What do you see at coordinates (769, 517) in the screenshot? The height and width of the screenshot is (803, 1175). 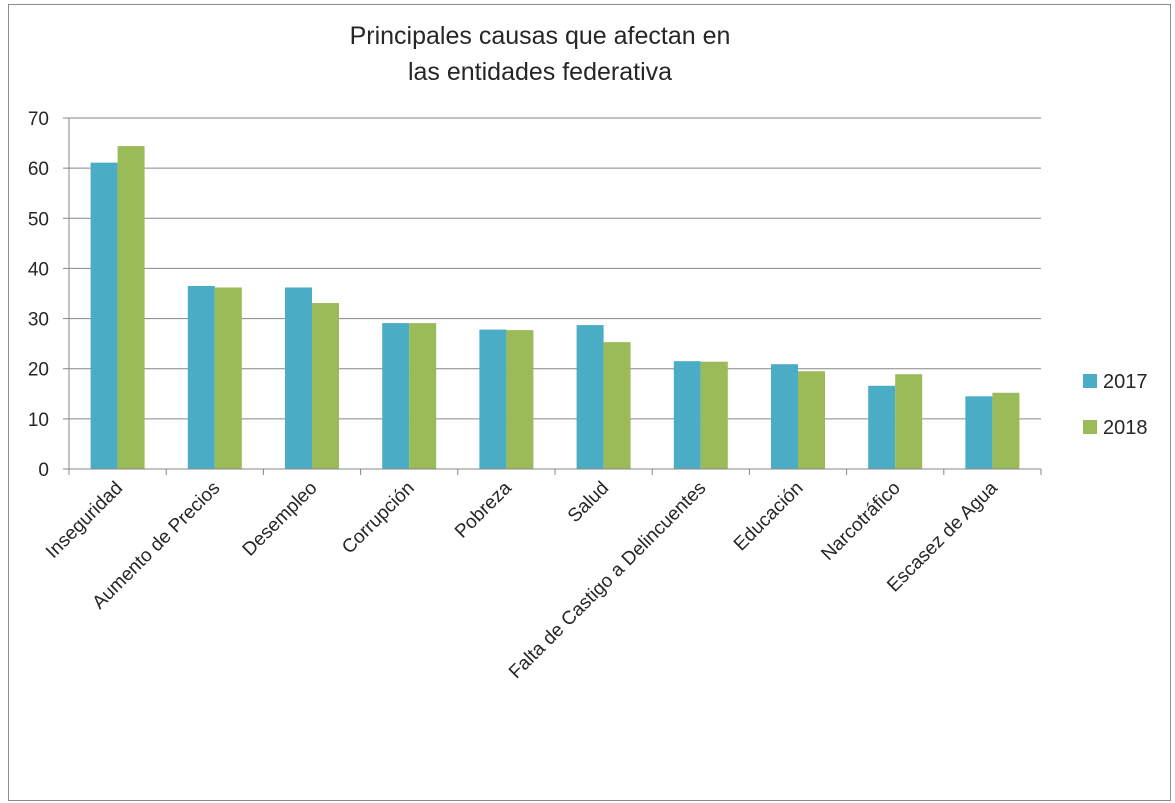 I see `x-tick-label: Educación` at bounding box center [769, 517].